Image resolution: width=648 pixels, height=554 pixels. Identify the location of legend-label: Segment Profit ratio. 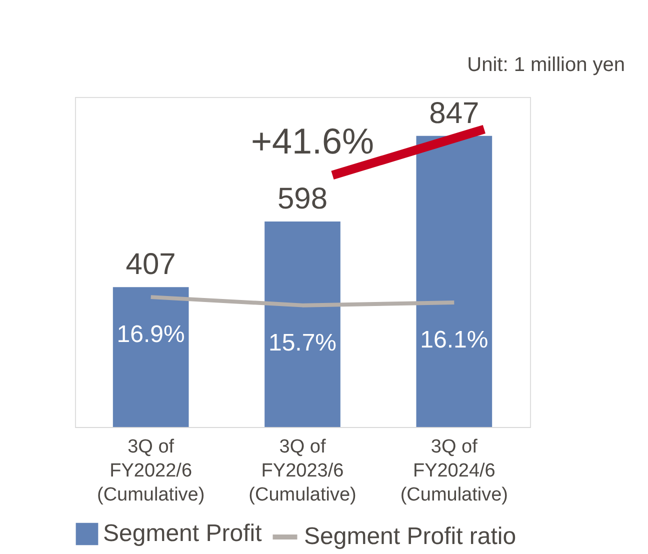
(410, 536).